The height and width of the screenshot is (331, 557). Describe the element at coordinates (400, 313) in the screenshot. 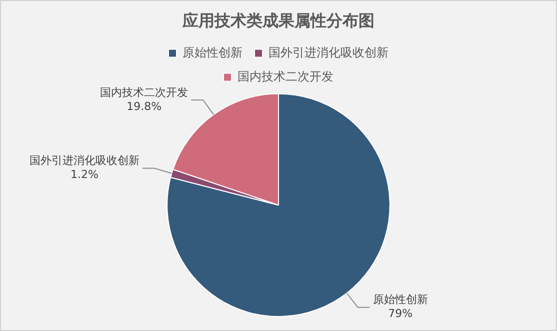

I see `data-label: 79%` at that location.